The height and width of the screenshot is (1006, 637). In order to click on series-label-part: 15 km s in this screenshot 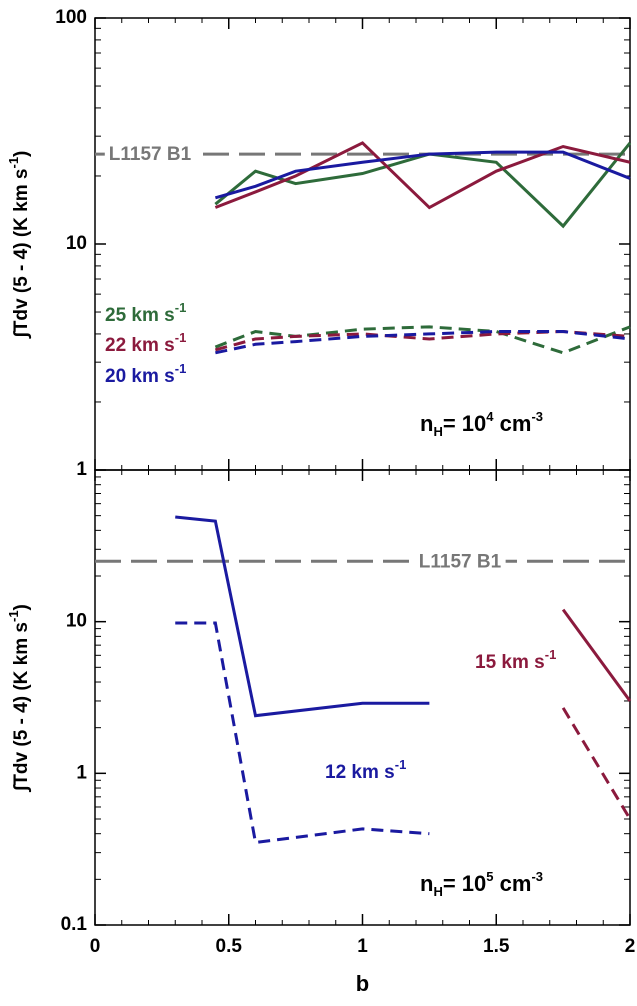, I will do `click(510, 662)`.